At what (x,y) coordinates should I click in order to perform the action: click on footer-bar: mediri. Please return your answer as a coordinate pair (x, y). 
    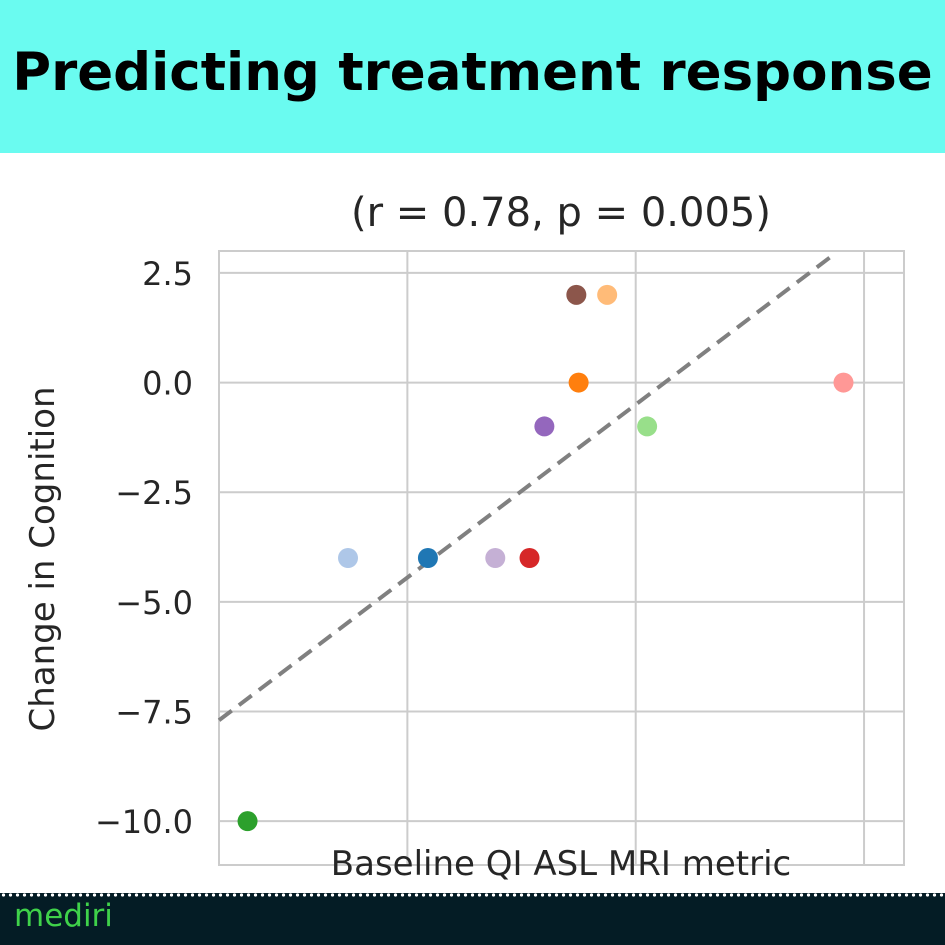
    Looking at the image, I should click on (472, 919).